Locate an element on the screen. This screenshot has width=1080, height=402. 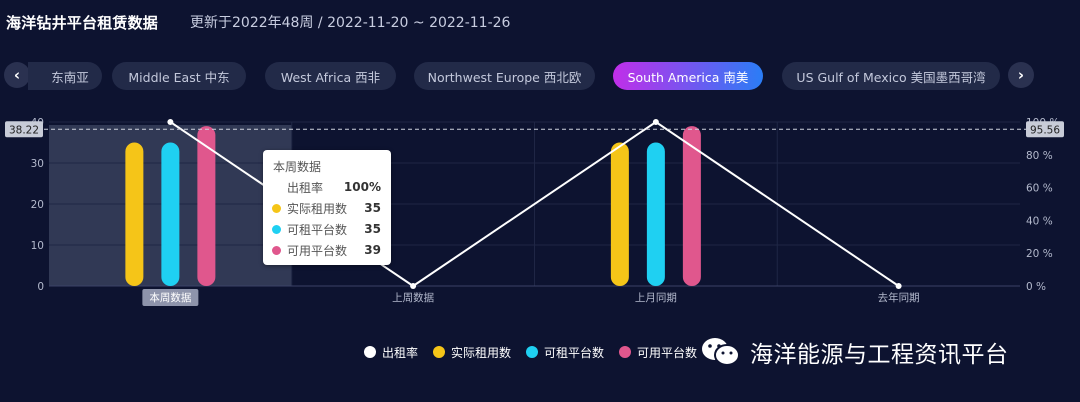
reference-label-right: 95.56 is located at coordinates (1045, 130).